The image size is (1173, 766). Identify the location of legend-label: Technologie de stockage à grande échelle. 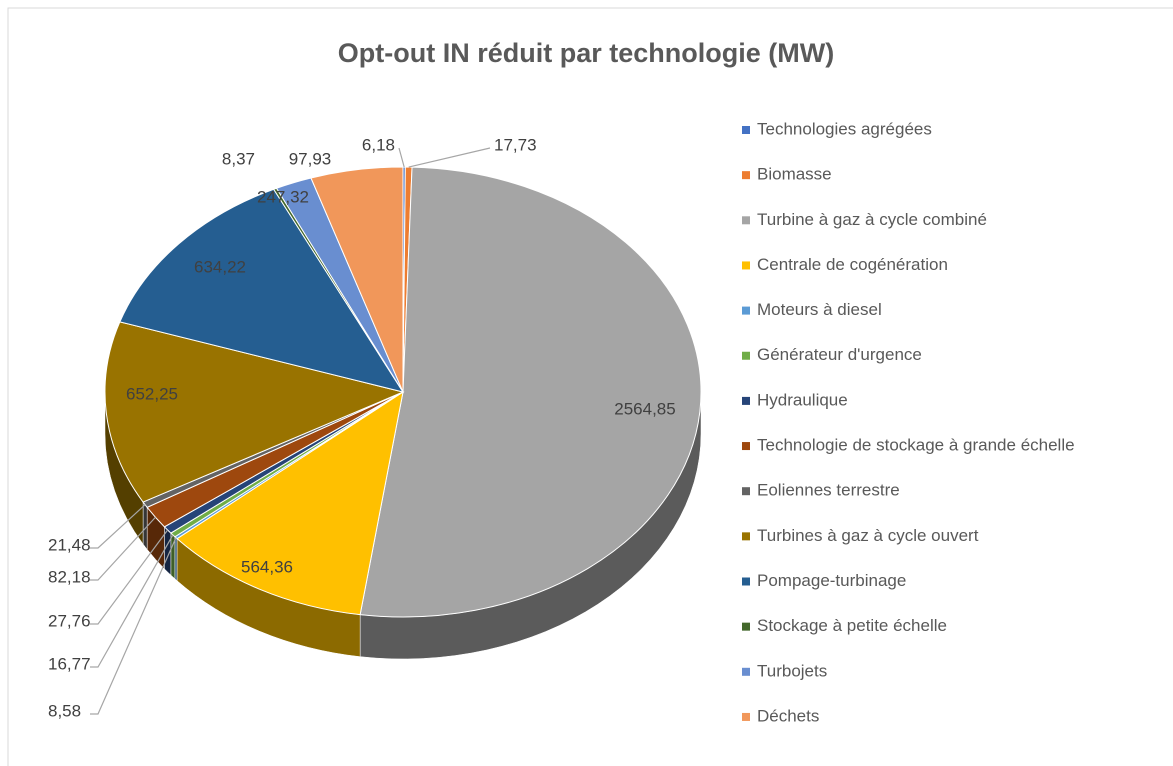
(916, 445).